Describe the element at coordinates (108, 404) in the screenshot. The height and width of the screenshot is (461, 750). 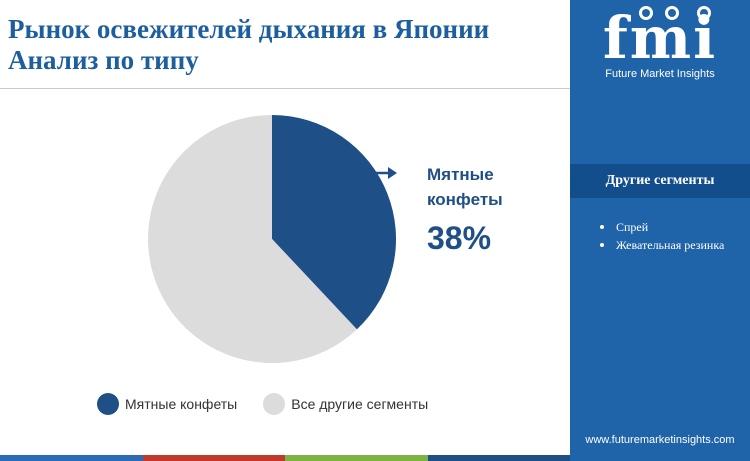
I see `legend-swatch-mints` at that location.